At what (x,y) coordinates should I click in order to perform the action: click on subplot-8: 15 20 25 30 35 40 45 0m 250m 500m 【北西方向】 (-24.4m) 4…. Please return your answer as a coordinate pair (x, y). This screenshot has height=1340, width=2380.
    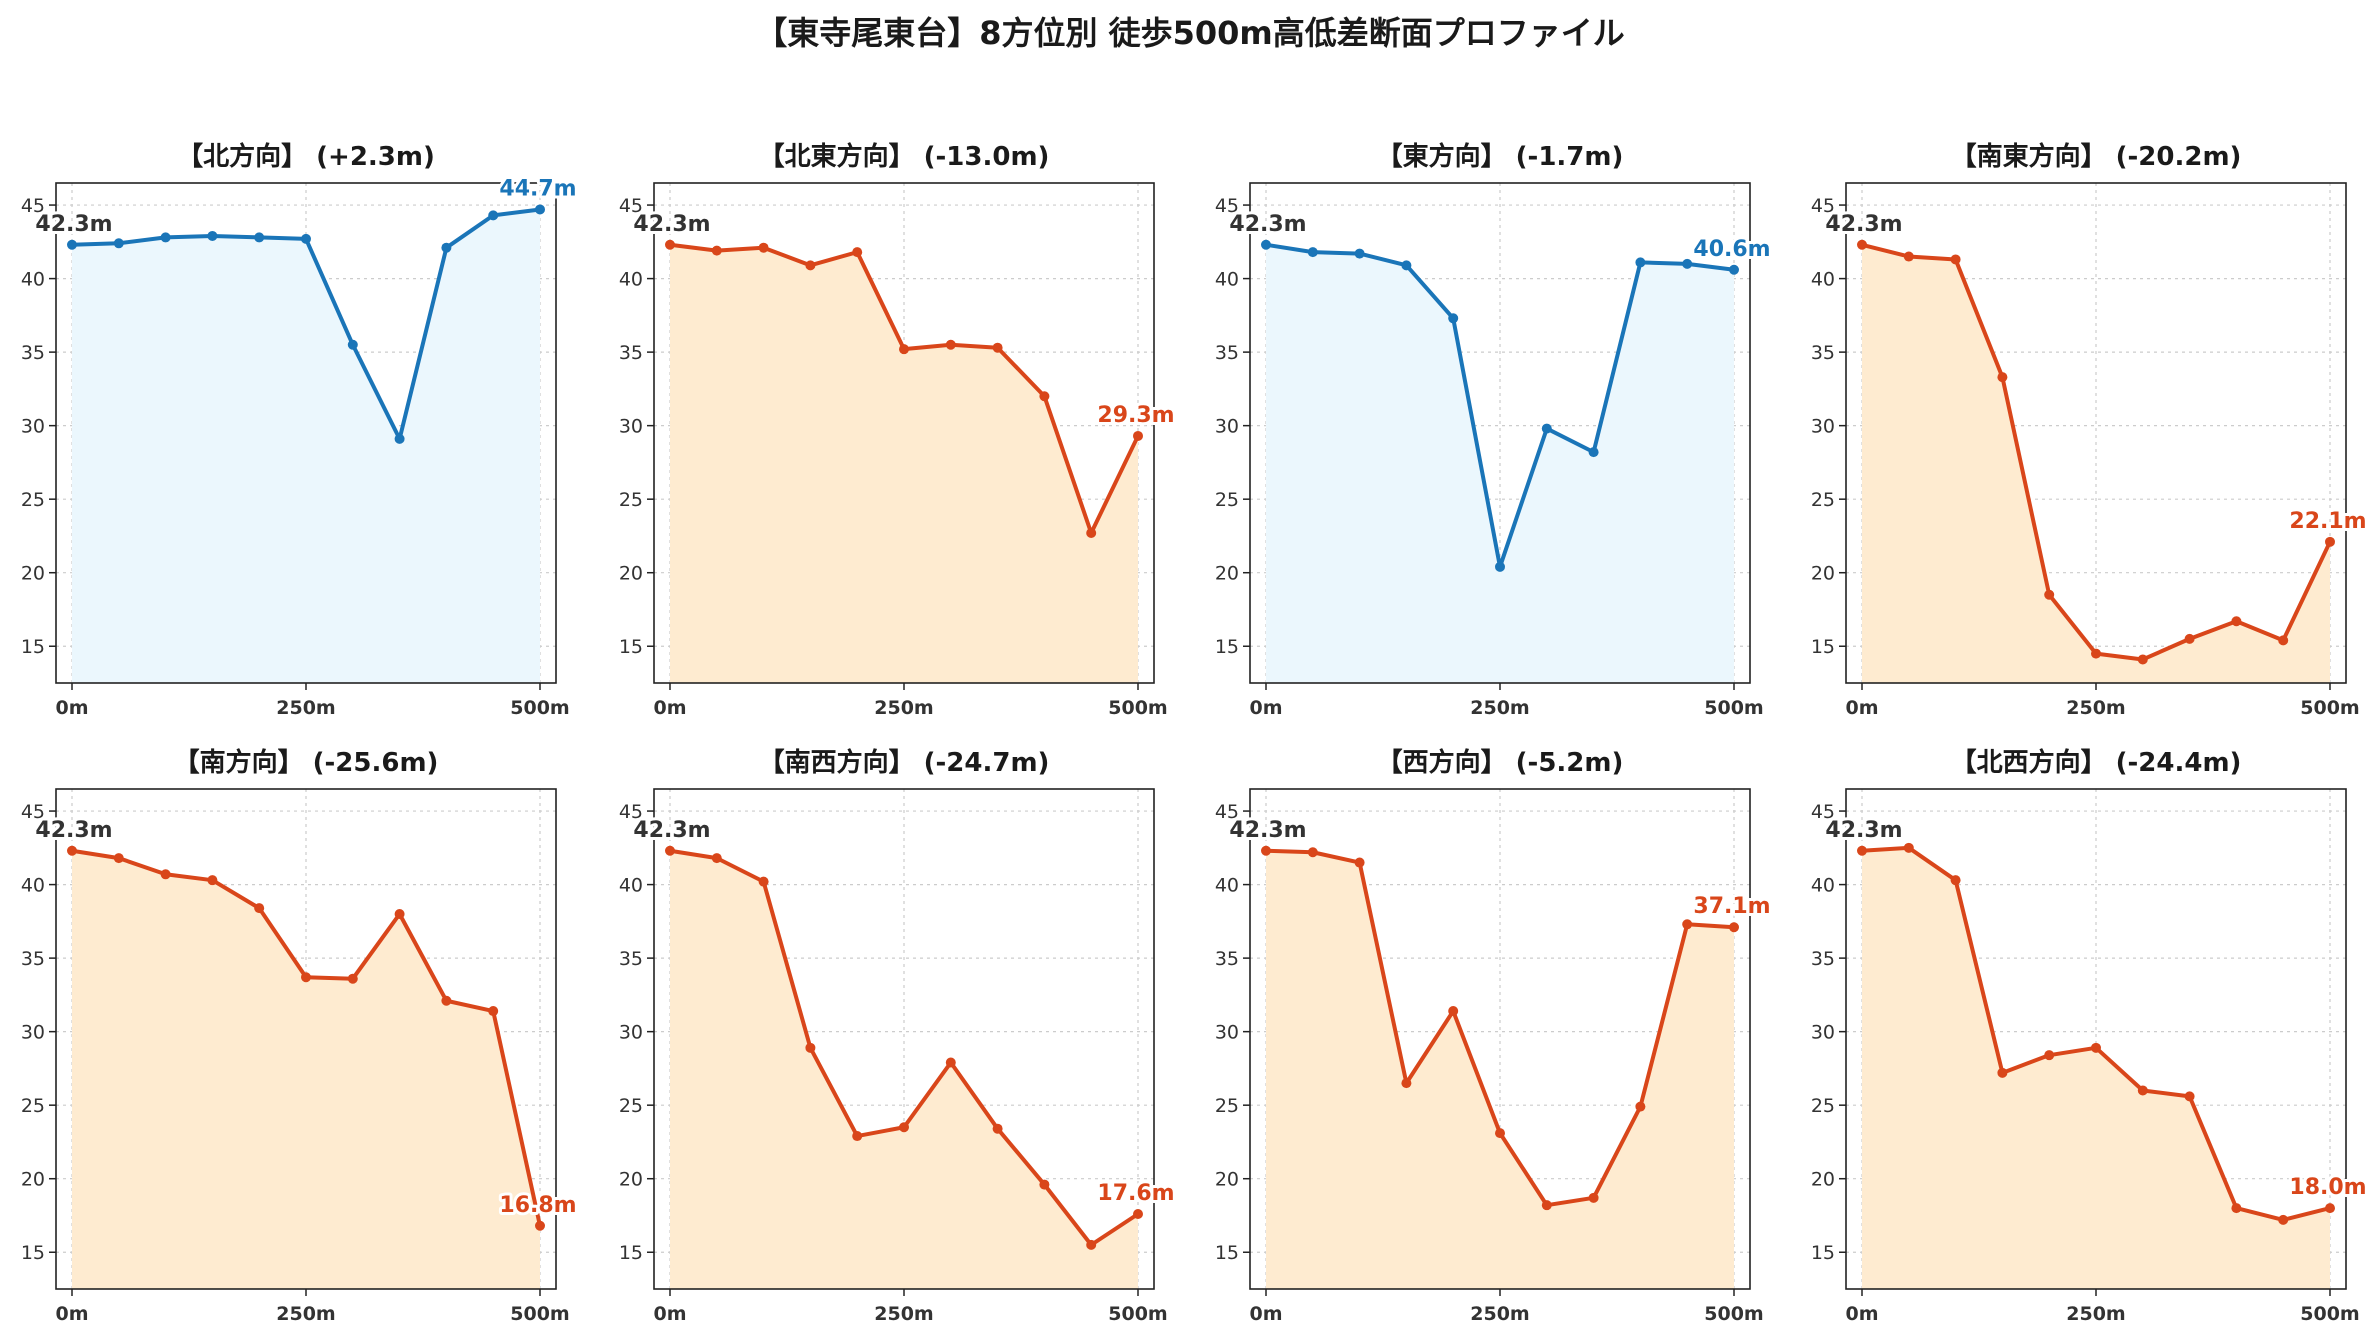
    Looking at the image, I should click on (2090, 1036).